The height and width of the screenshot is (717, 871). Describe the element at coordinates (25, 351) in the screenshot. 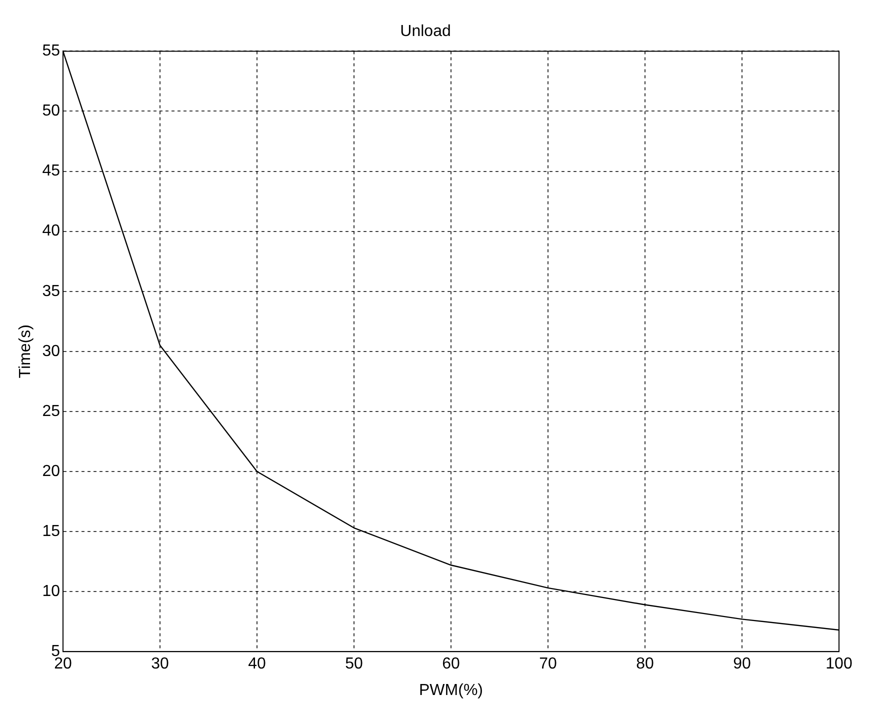

I see `y-axis-title: Time(s)` at that location.